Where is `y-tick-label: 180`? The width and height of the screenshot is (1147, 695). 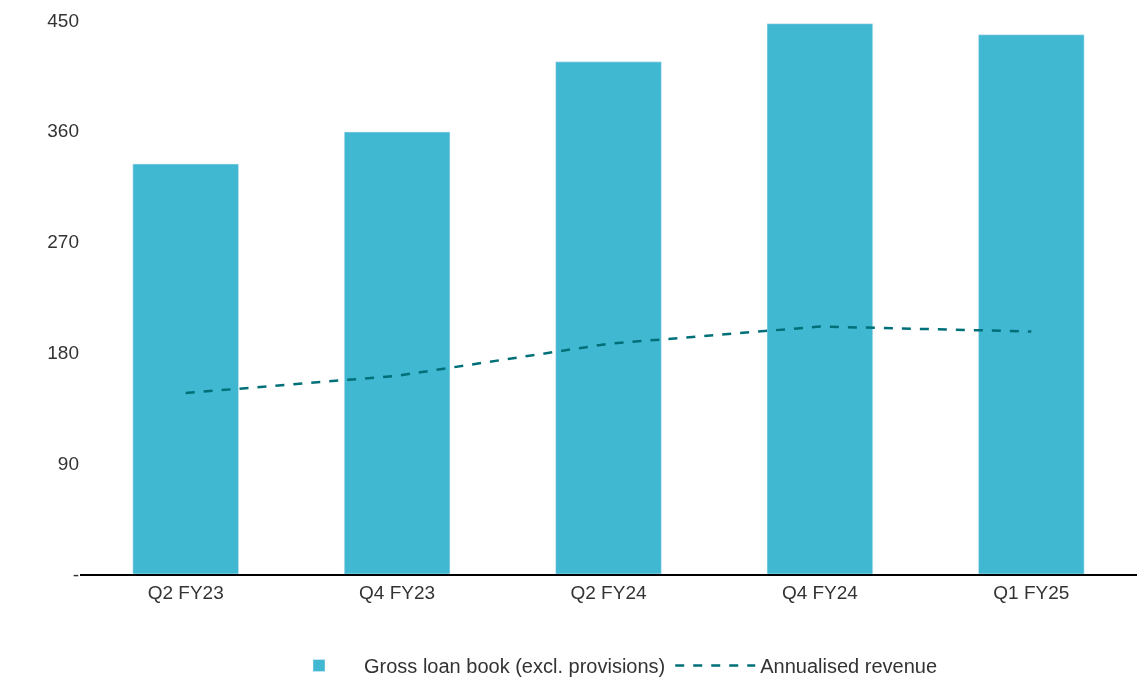 y-tick-label: 180 is located at coordinates (63, 353).